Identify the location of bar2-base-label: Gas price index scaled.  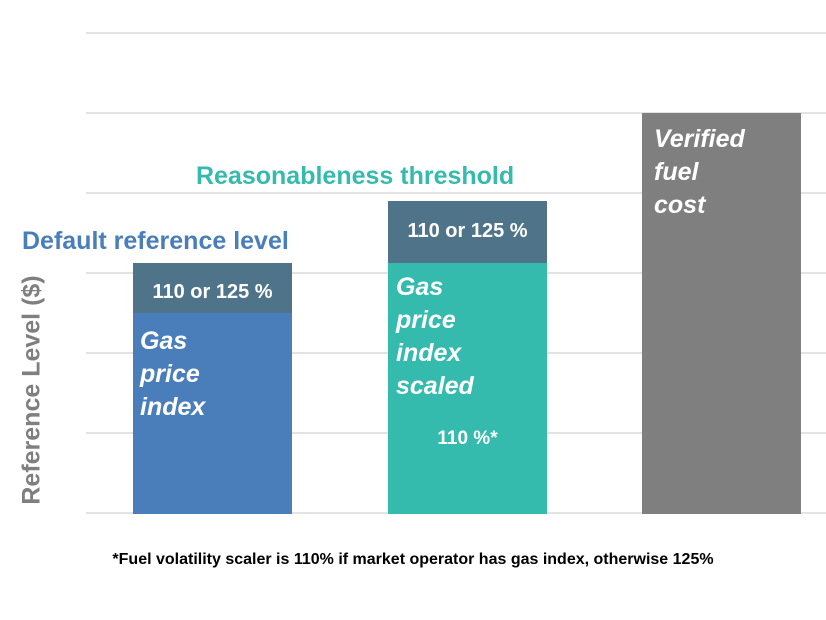
(435, 336).